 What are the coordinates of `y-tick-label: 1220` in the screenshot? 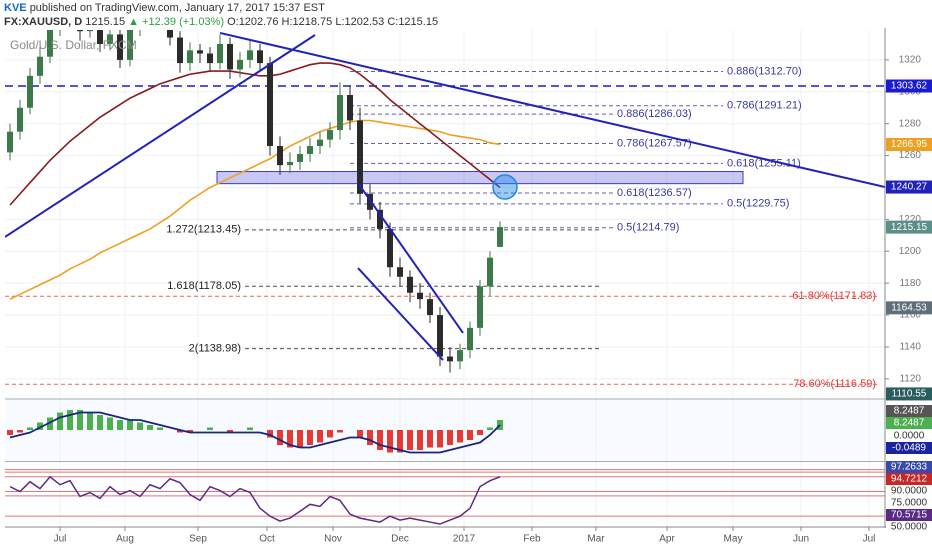 It's located at (910, 219).